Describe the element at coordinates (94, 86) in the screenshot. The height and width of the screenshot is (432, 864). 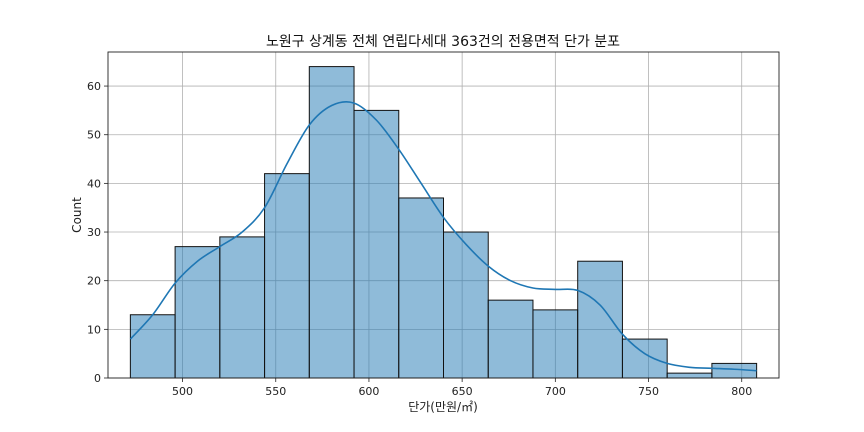
I see `y-tick-label: 60` at that location.